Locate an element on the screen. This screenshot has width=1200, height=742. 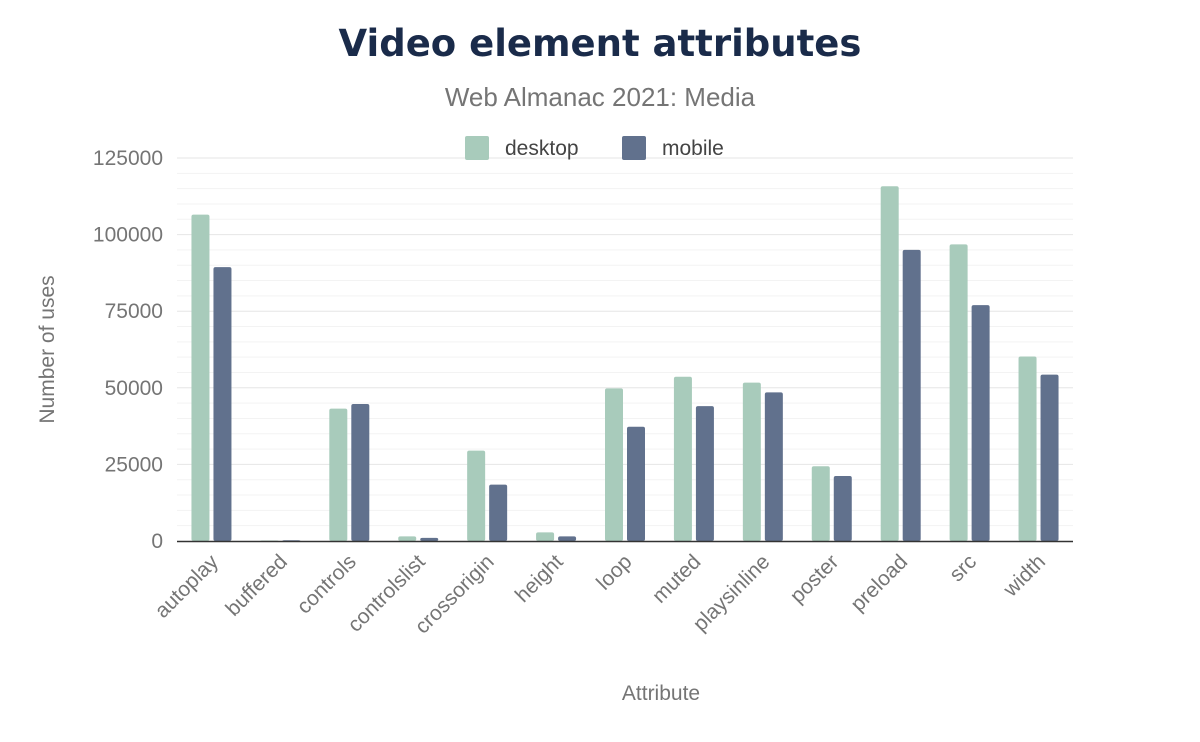
y-axis-ticks: 0 25000 50000 75000 100000 125000 is located at coordinates (128, 350).